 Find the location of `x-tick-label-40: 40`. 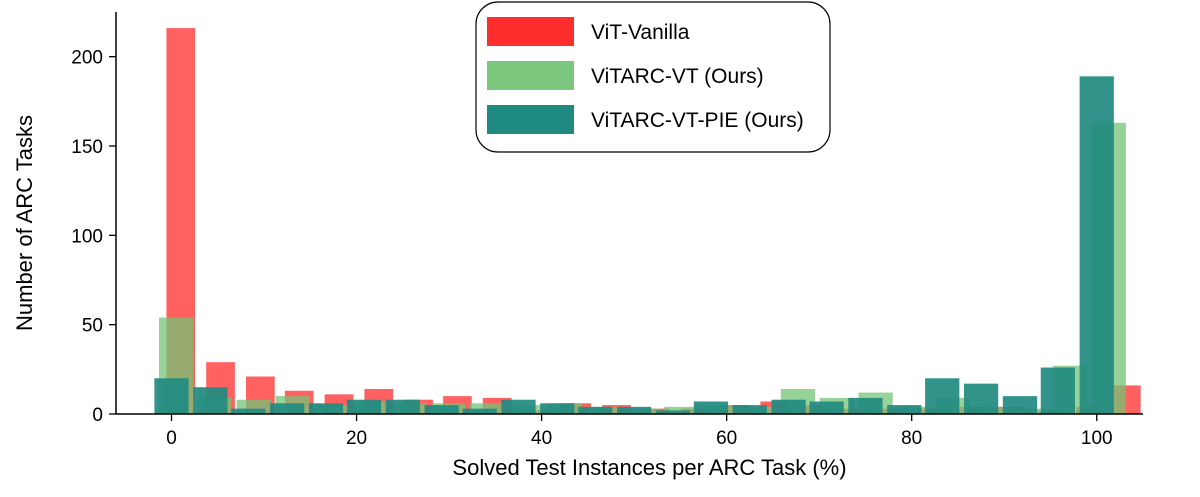

x-tick-label-40: 40 is located at coordinates (541, 438).